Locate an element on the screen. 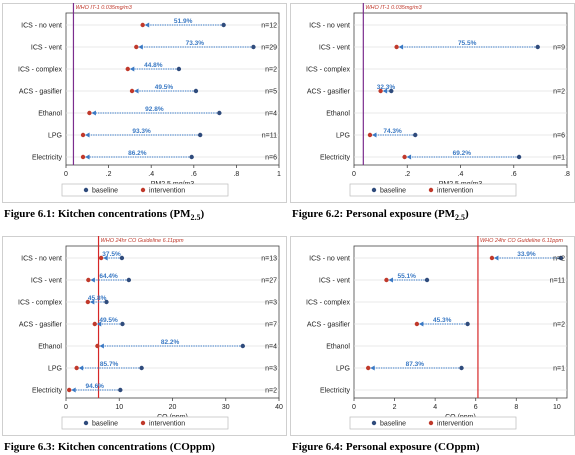 Image resolution: width=575 pixels, height=455 pixels. reduction-pct-label: 51.9% is located at coordinates (183, 21).